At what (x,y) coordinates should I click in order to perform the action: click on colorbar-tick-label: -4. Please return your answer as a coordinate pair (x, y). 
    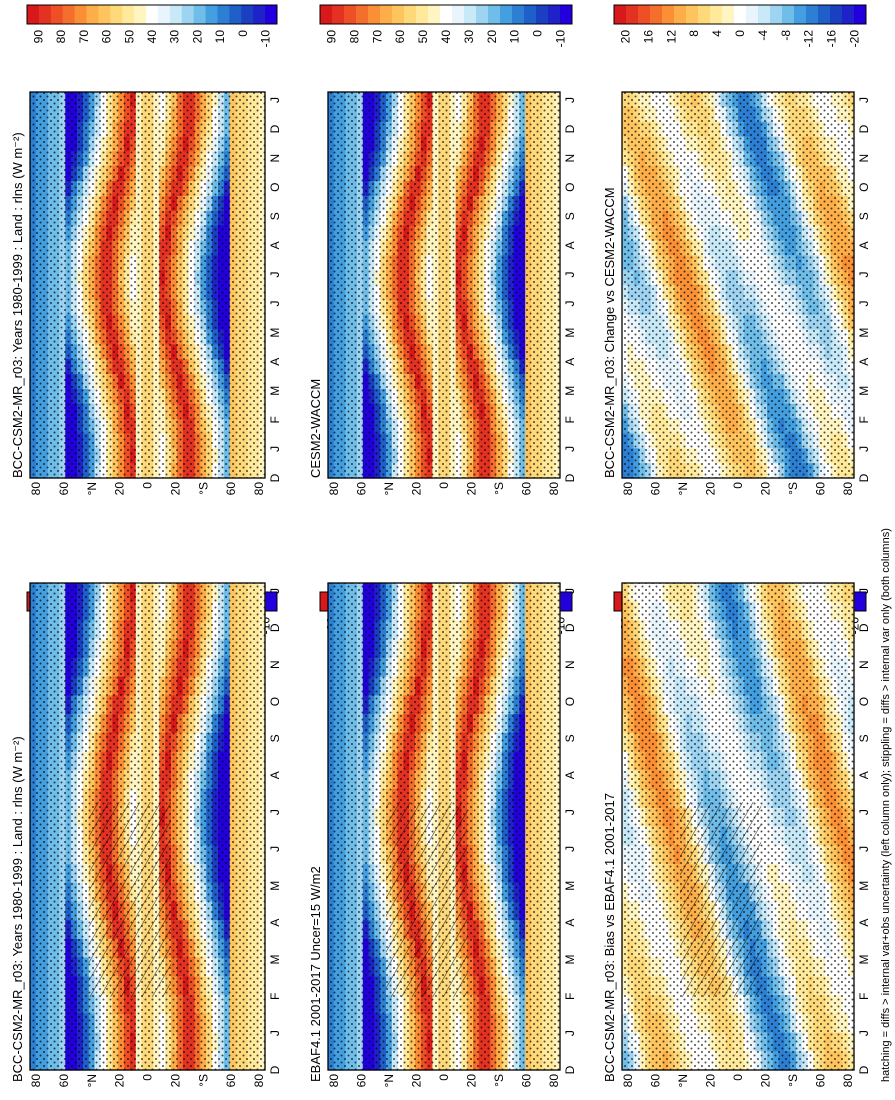
    Looking at the image, I should click on (763, 35).